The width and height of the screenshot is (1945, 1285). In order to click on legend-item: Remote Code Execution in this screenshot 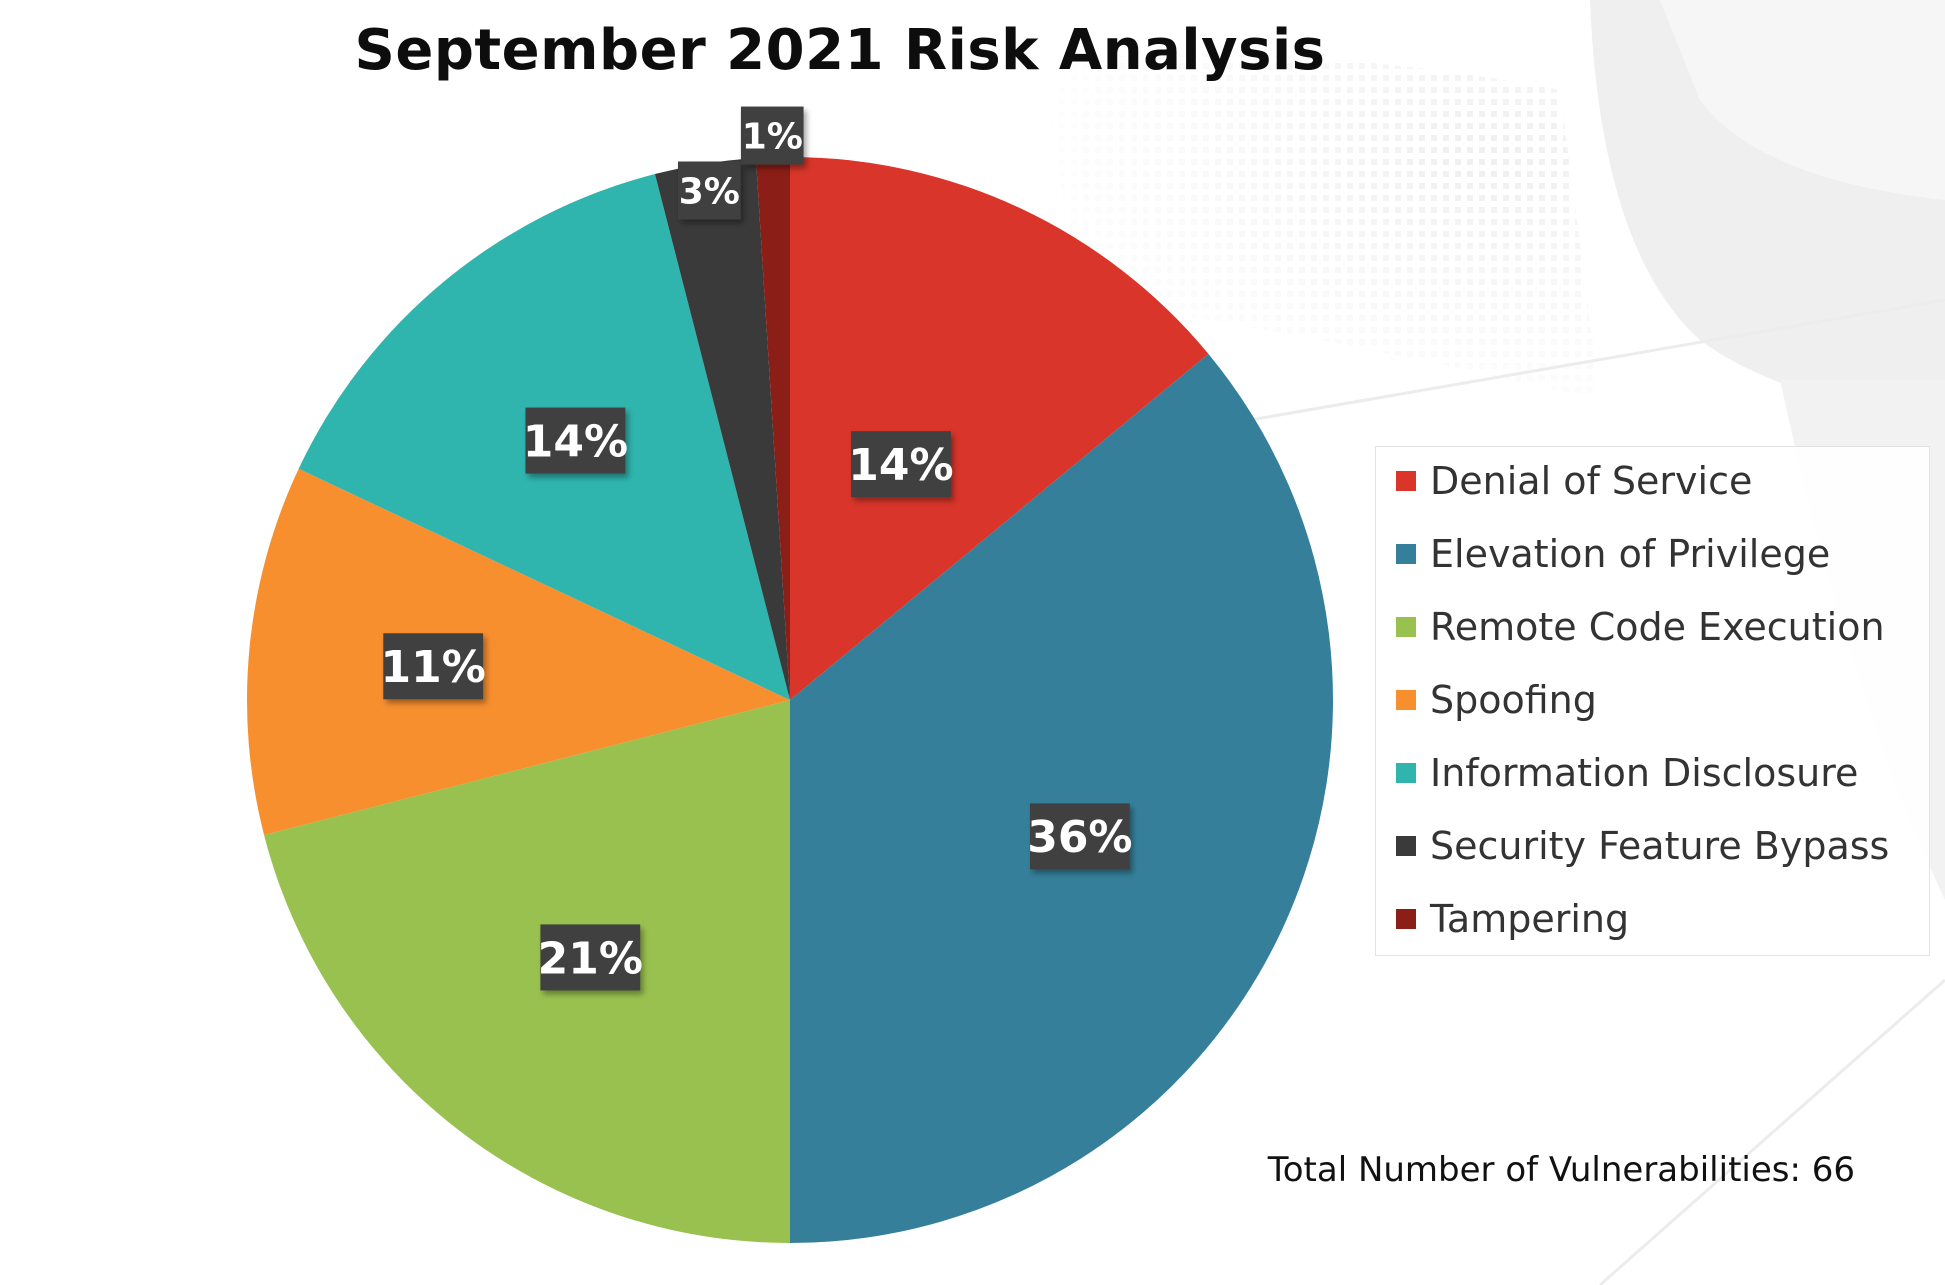, I will do `click(1640, 627)`.